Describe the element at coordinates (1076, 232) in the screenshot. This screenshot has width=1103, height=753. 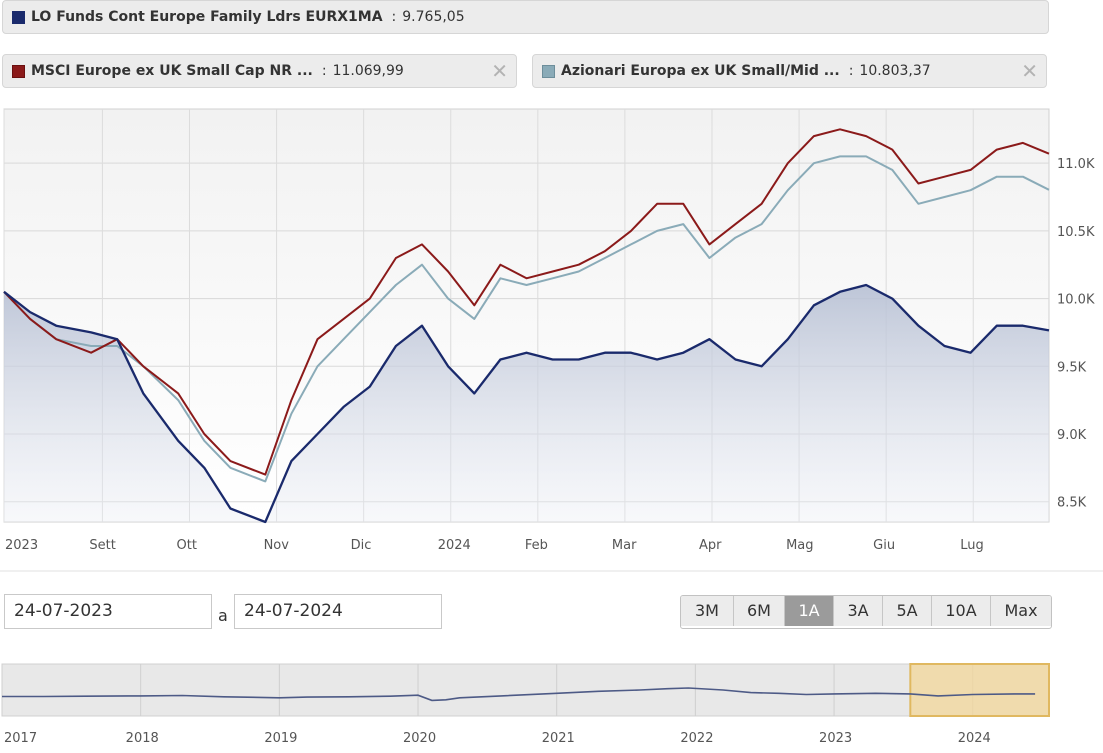
I see `y-tick-label: 10.5K` at that location.